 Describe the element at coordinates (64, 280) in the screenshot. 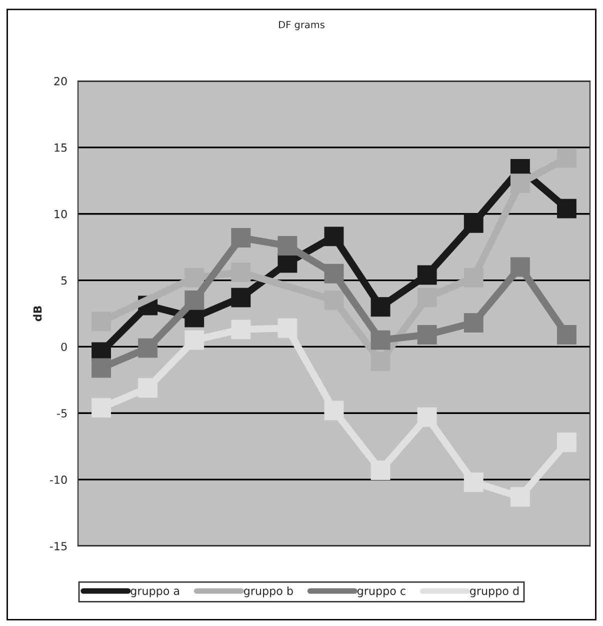

I see `y-tick-label: 5` at that location.